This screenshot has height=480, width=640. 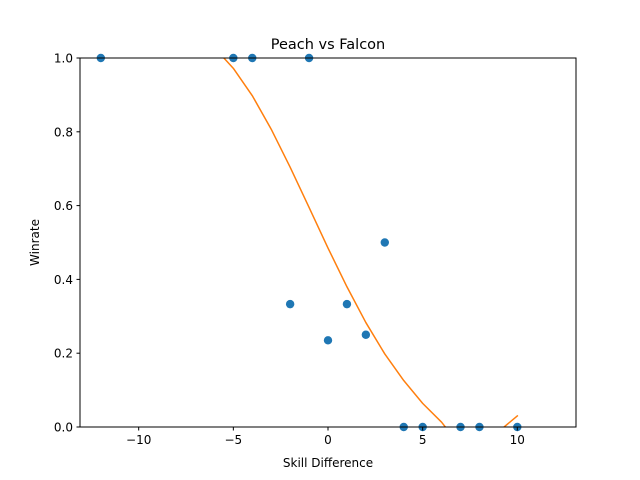 I want to click on y-tick-label: 0.8, so click(x=63, y=132).